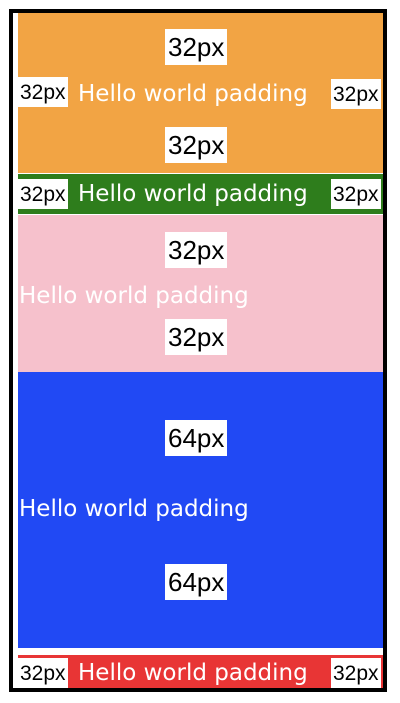  What do you see at coordinates (196, 582) in the screenshot?
I see `bottom-padding-label: 64px` at bounding box center [196, 582].